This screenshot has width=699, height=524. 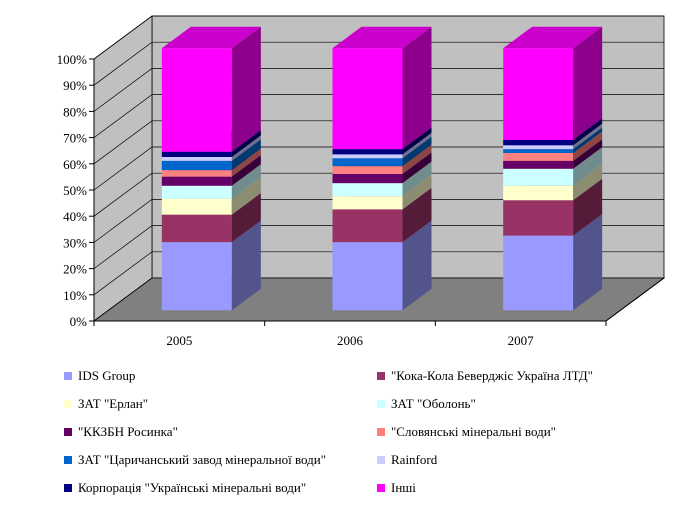 What do you see at coordinates (75, 190) in the screenshot?
I see `y-tick-label: 50%` at bounding box center [75, 190].